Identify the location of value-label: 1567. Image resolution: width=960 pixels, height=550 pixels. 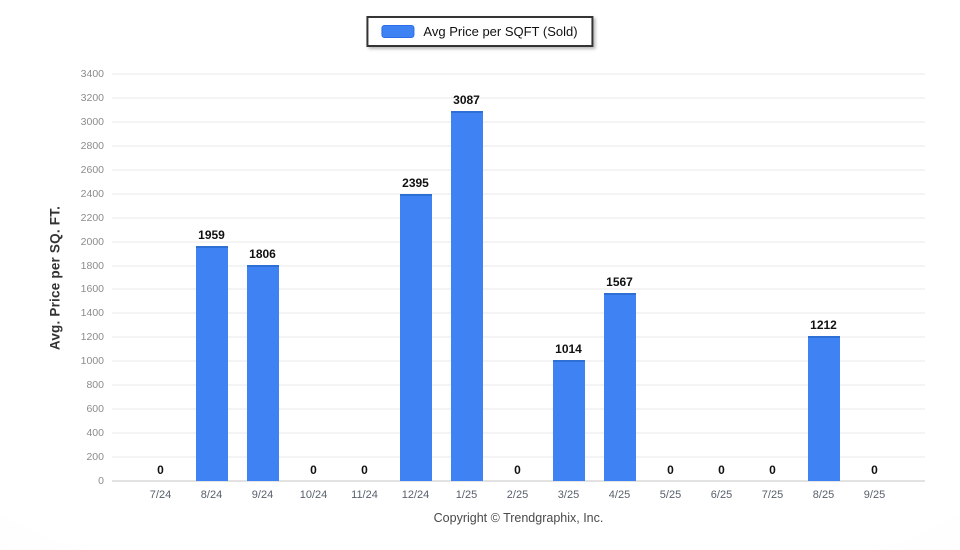
(619, 282).